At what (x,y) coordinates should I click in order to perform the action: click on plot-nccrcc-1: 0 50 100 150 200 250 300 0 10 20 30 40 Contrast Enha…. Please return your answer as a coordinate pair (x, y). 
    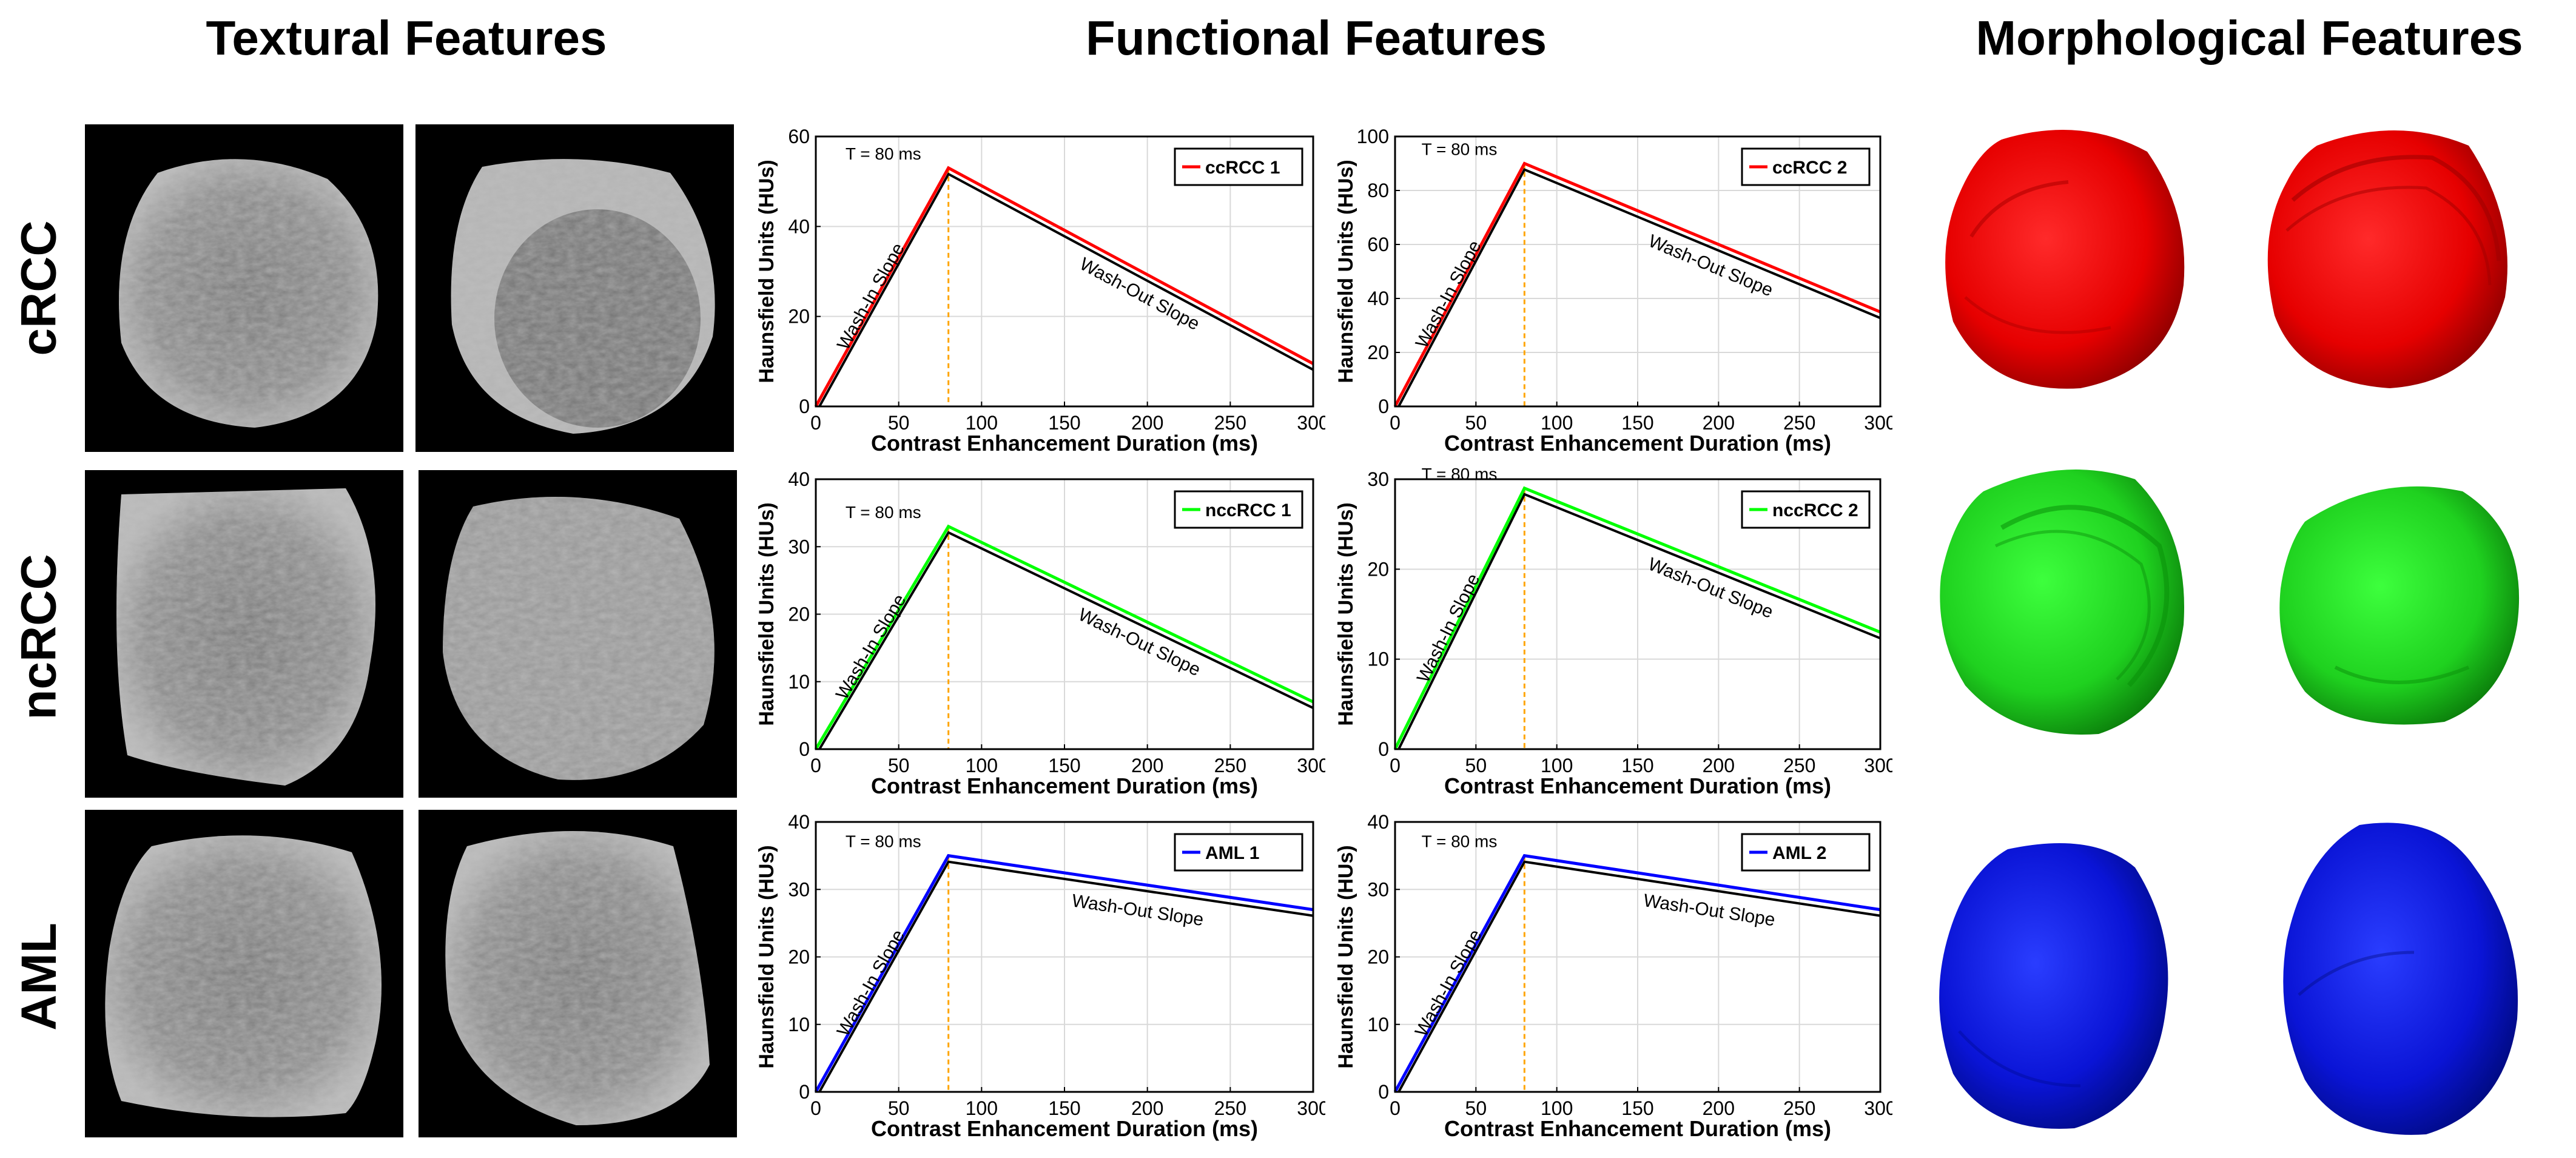
    Looking at the image, I should click on (1037, 632).